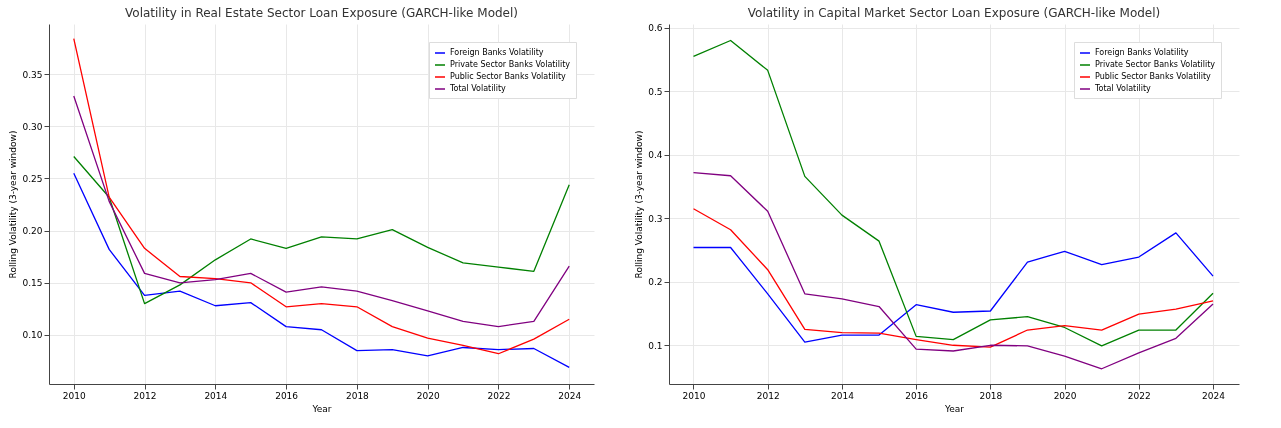 This screenshot has height=428, width=1281. What do you see at coordinates (655, 28) in the screenshot?
I see `y-tick-label: 0.6` at bounding box center [655, 28].